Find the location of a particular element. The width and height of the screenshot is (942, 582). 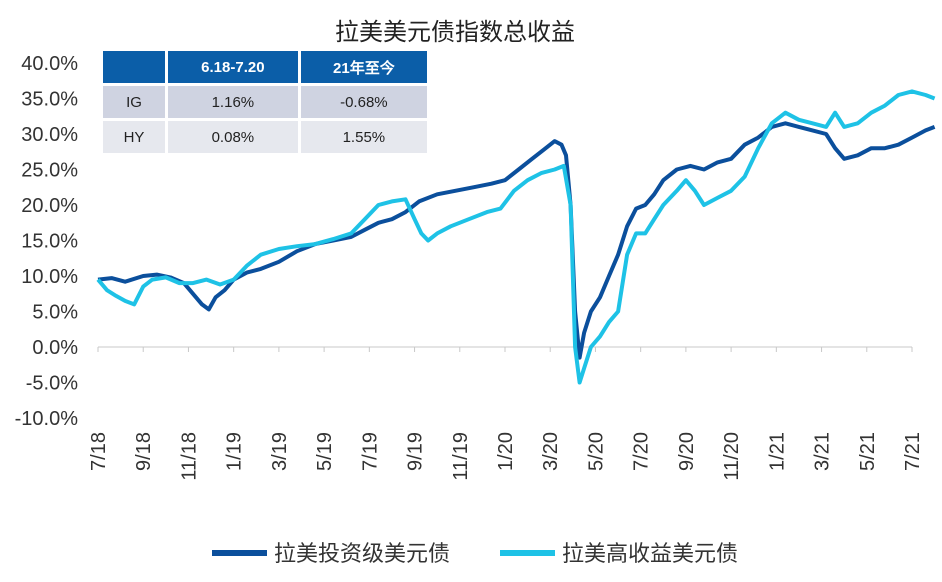

table-row: HY 0.08% 1.55% is located at coordinates (265, 137).